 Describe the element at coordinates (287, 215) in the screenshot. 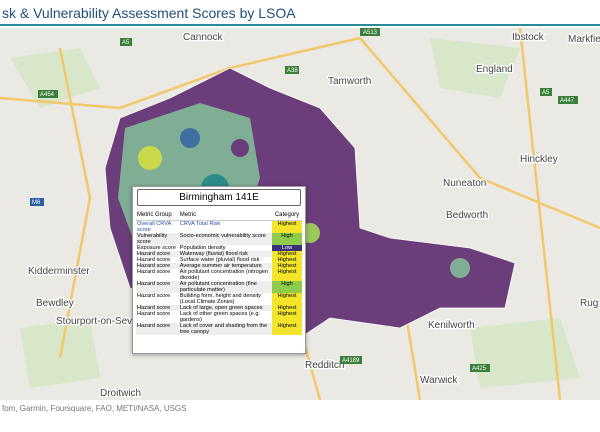

I see `column-header: Category` at that location.